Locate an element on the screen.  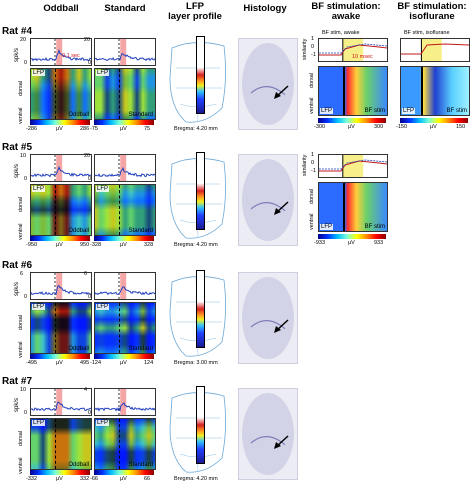
bf-awake-cbar-unit: µV is located at coordinates (351, 127).